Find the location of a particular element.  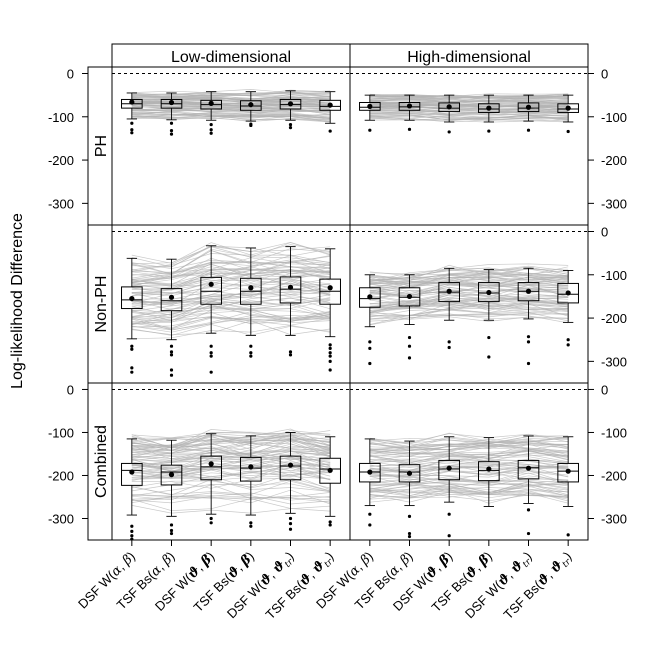

panel-combined-low is located at coordinates (231, 461).